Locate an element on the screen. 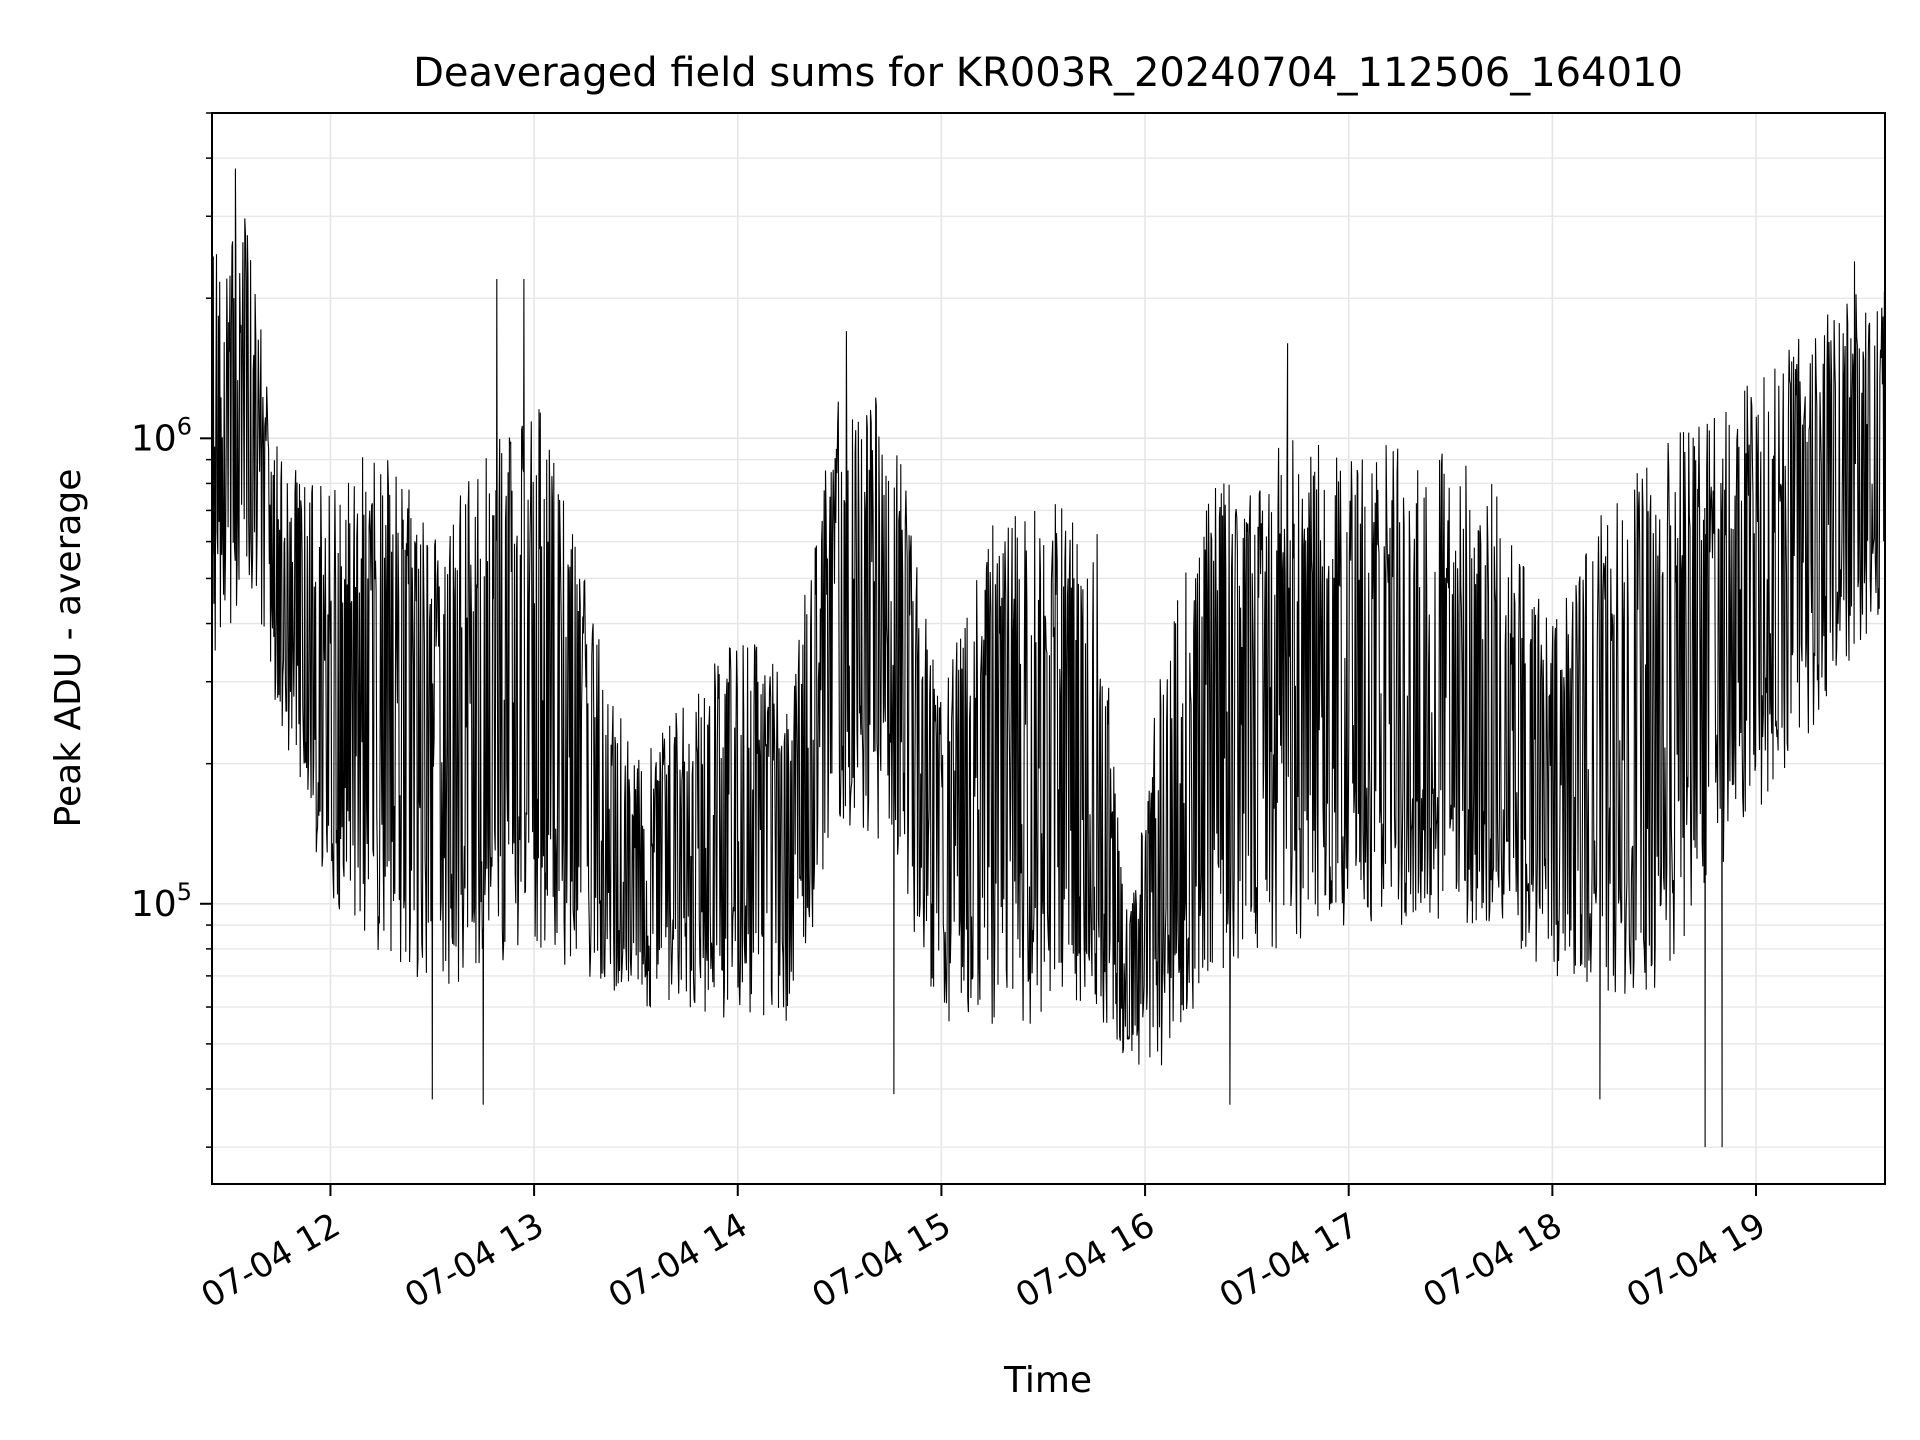 This screenshot has width=1920, height=1440. y-tick-label-1: 10⁶ is located at coordinates (161, 435).